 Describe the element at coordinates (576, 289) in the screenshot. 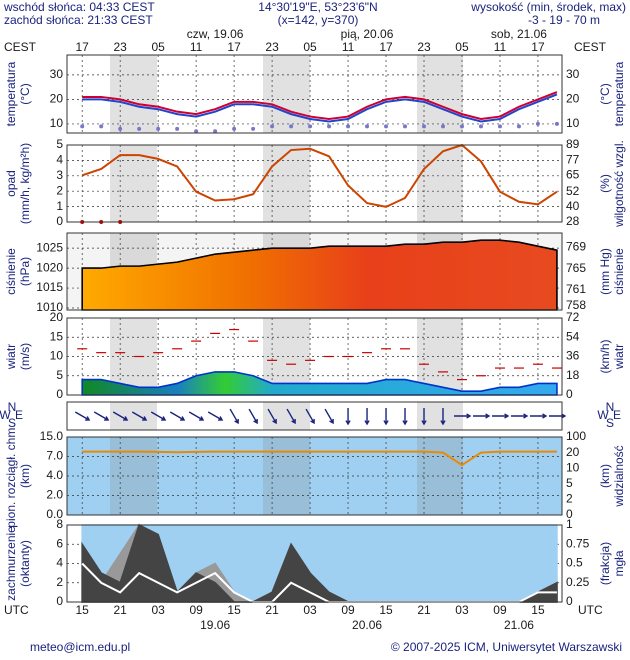

I see `y2-tick-label: 761` at that location.